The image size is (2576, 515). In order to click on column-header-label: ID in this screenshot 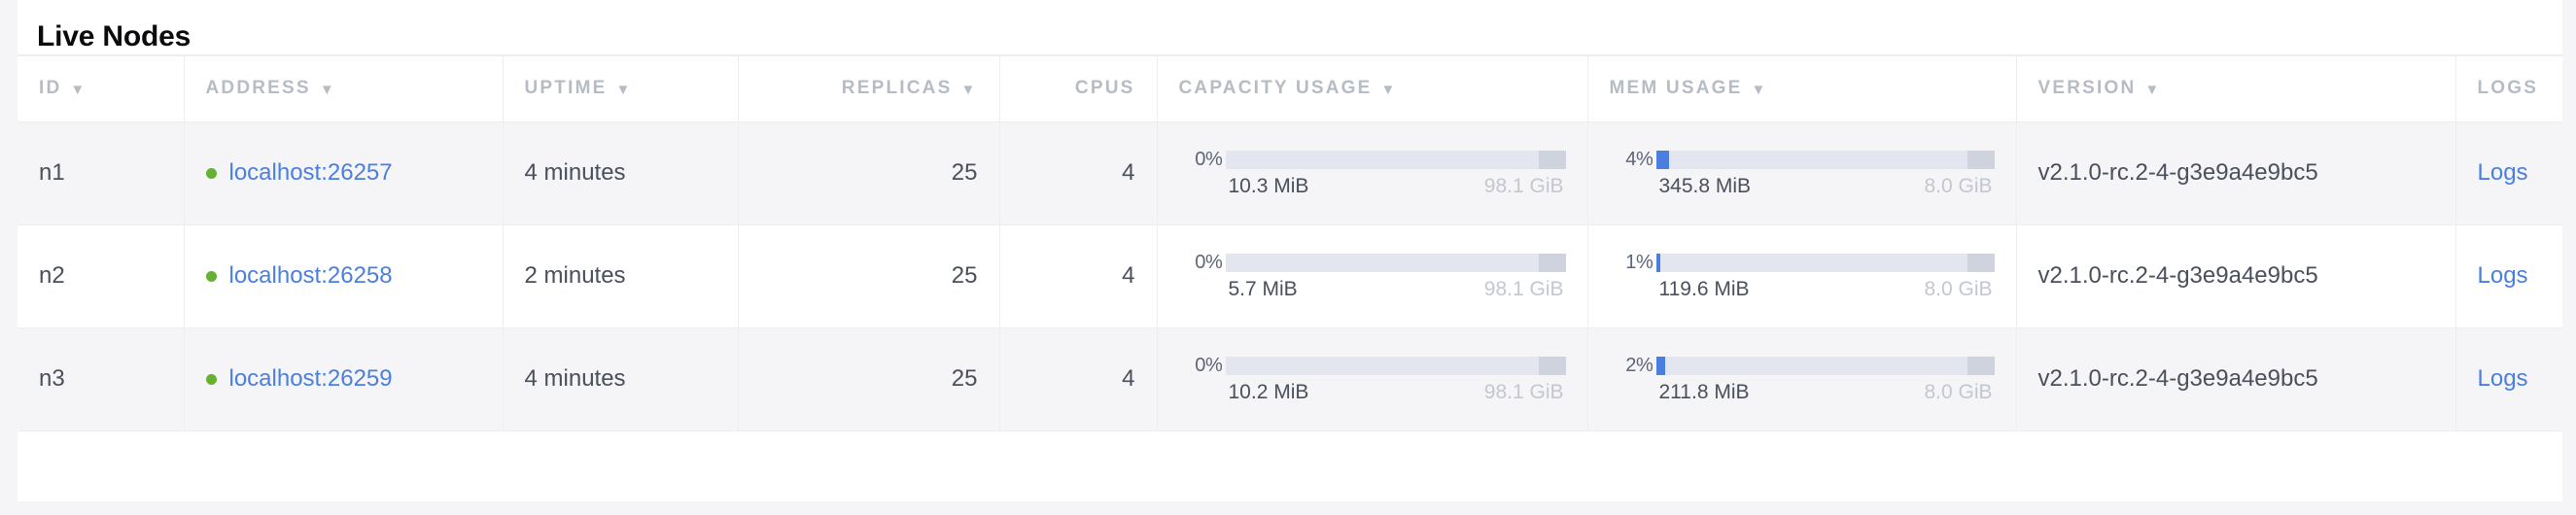, I will do `click(50, 88)`.